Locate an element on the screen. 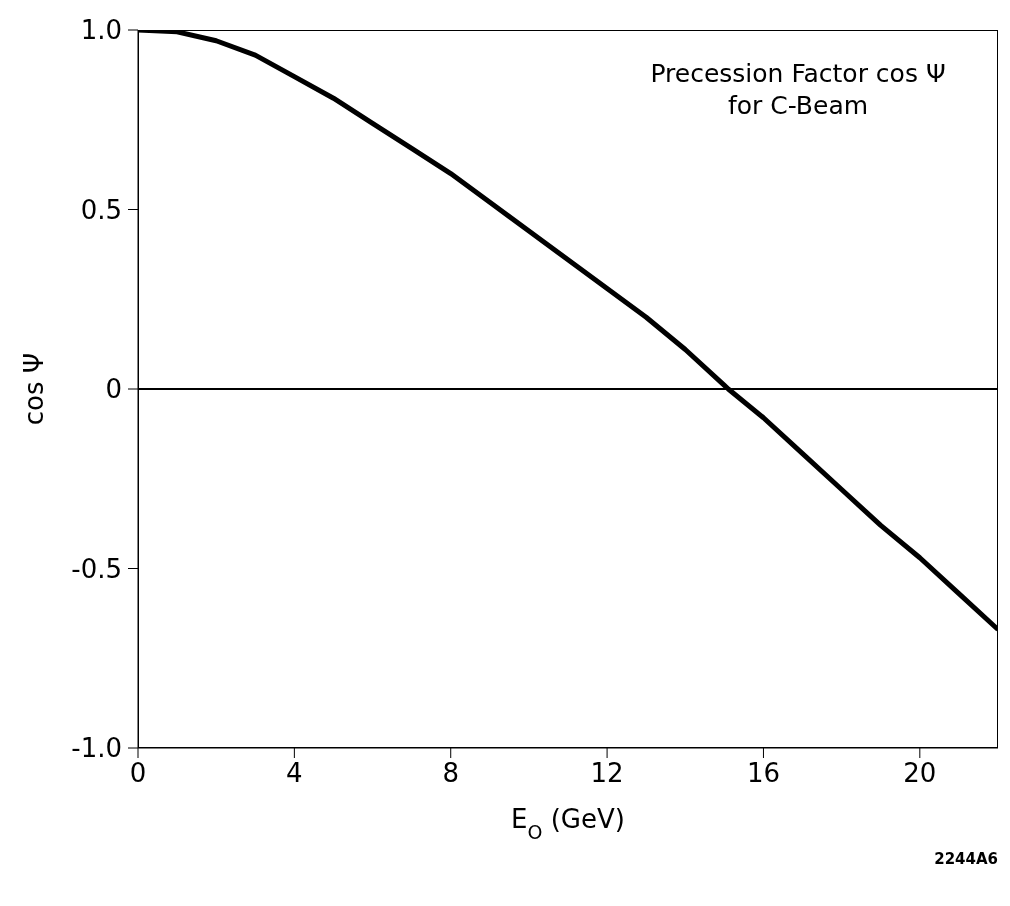 Image resolution: width=1010 pixels, height=906 pixels. x-tick-label: 16 is located at coordinates (763, 773).